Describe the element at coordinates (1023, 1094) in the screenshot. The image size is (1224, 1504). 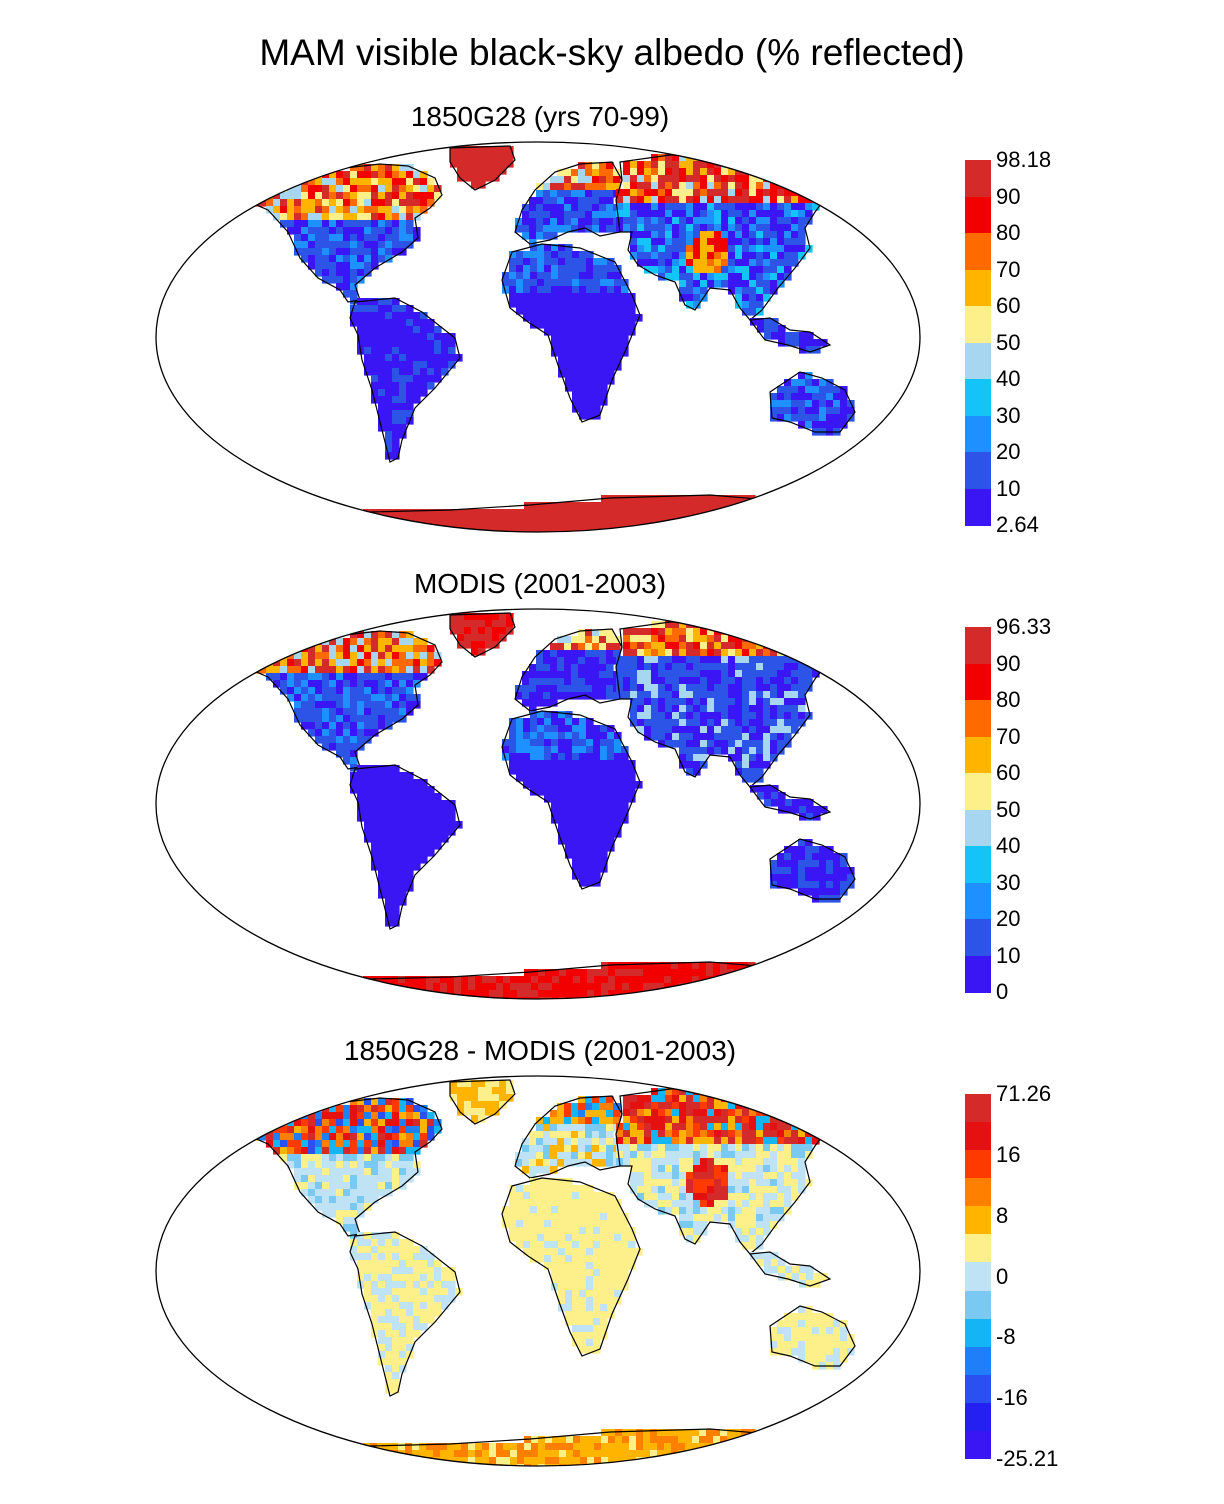
I see `colorbar-label: 71.26` at that location.